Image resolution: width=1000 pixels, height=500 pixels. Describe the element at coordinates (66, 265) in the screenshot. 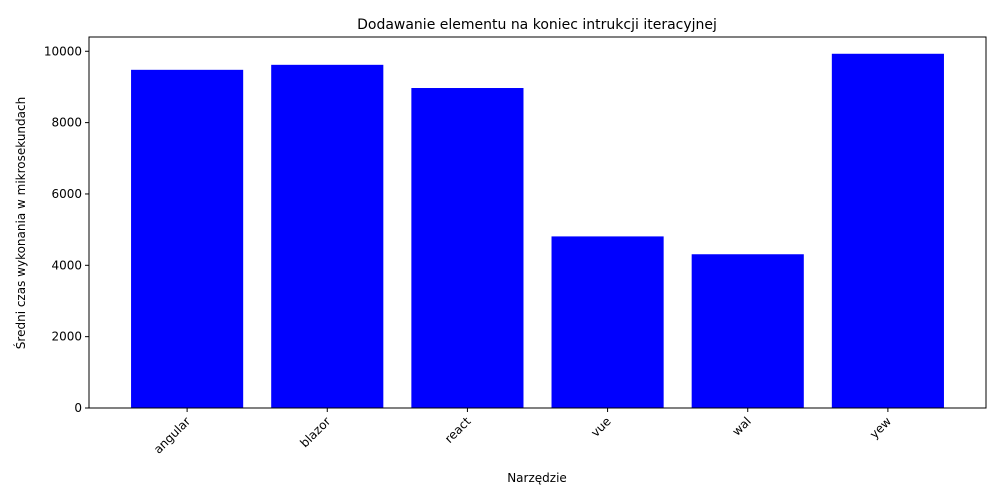

I see `y-tick-label: 4000` at that location.